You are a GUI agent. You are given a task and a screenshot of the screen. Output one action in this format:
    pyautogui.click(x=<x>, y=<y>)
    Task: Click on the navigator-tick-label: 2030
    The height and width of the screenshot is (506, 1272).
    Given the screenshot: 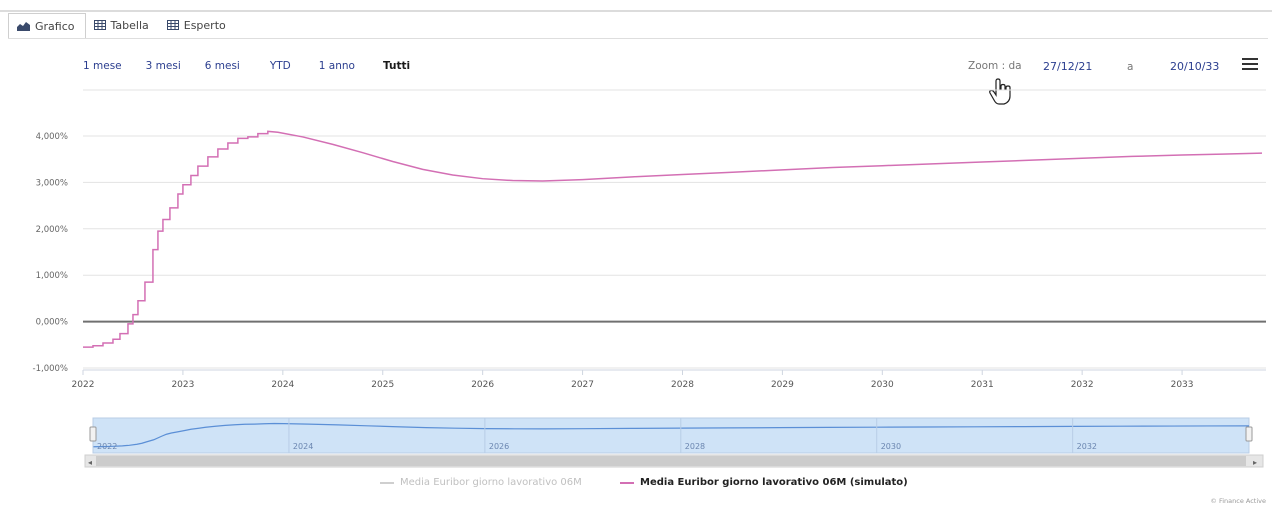 What is the action you would take?
    pyautogui.click(x=891, y=446)
    